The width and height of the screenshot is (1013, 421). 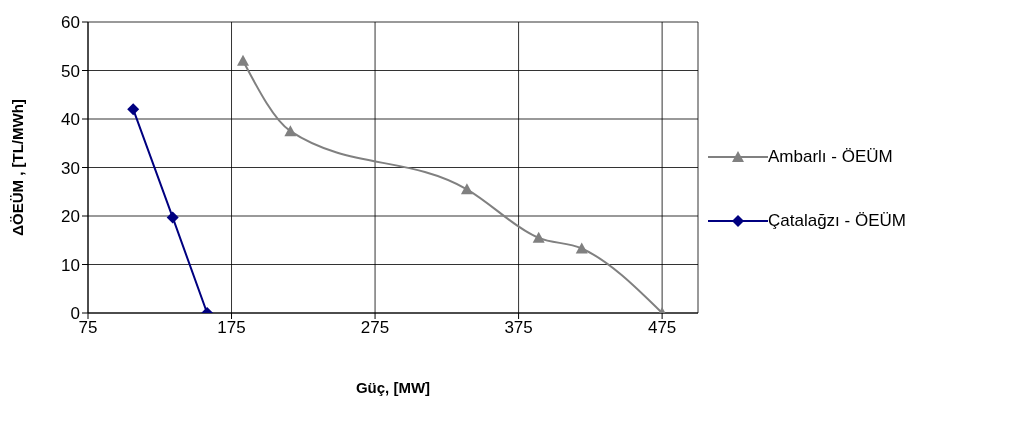 What do you see at coordinates (518, 328) in the screenshot?
I see `x-tick-label: 375` at bounding box center [518, 328].